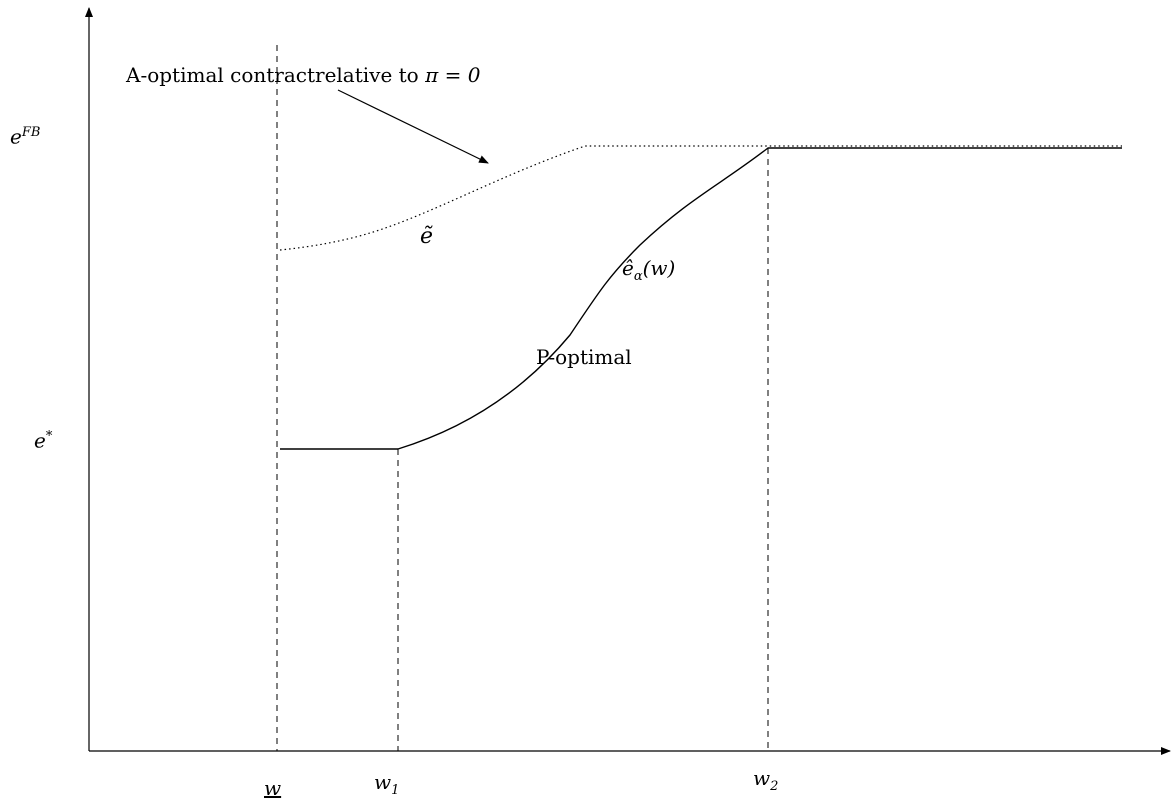  I want to click on e-tilde-label: ẽ, so click(427, 236).